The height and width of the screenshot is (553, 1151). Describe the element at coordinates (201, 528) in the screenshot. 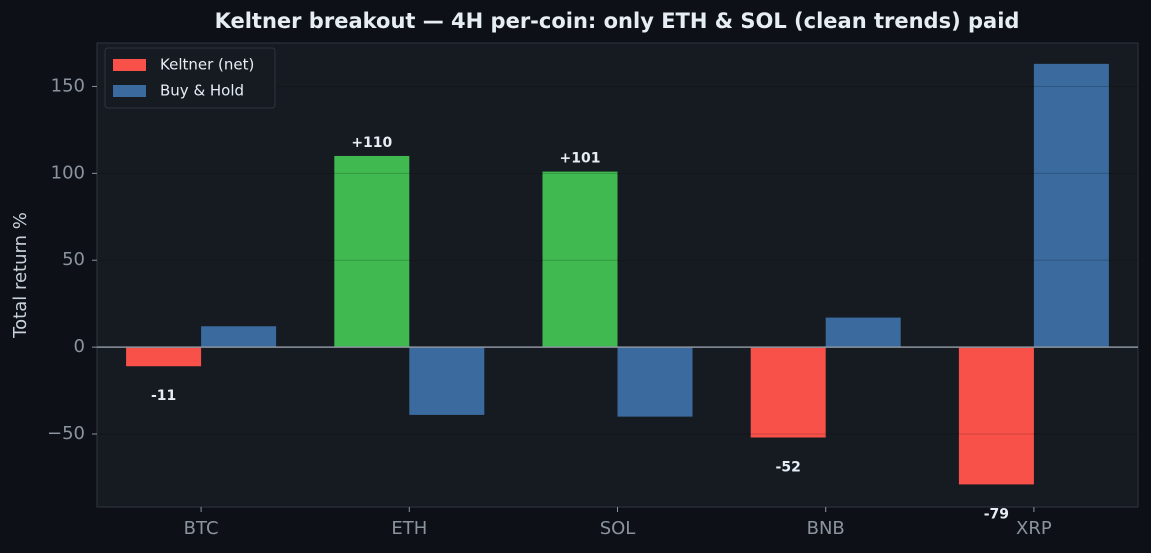

I see `x-tick-label: BTC` at that location.